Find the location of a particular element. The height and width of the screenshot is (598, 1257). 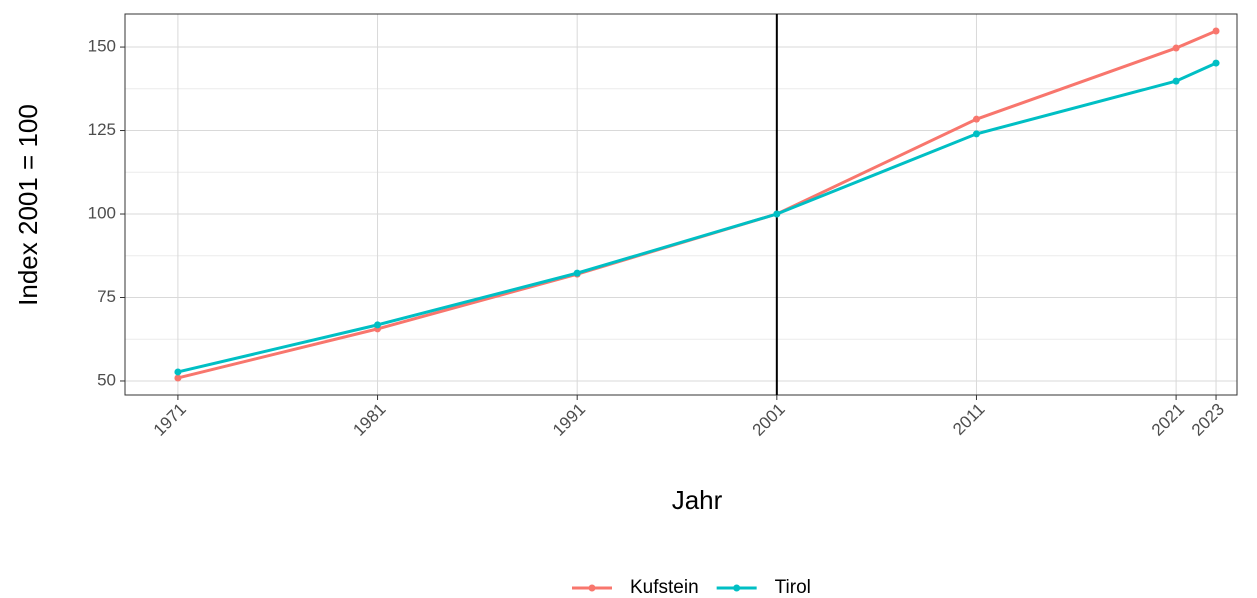

x-tick-label: 2001 is located at coordinates (769, 420).